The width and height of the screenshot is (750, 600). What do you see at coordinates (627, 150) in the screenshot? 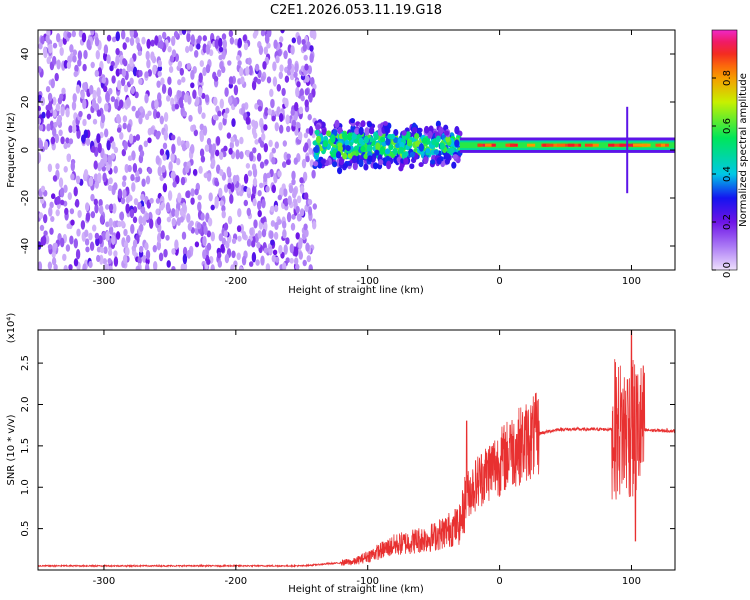
I see `spike-streak` at bounding box center [627, 150].